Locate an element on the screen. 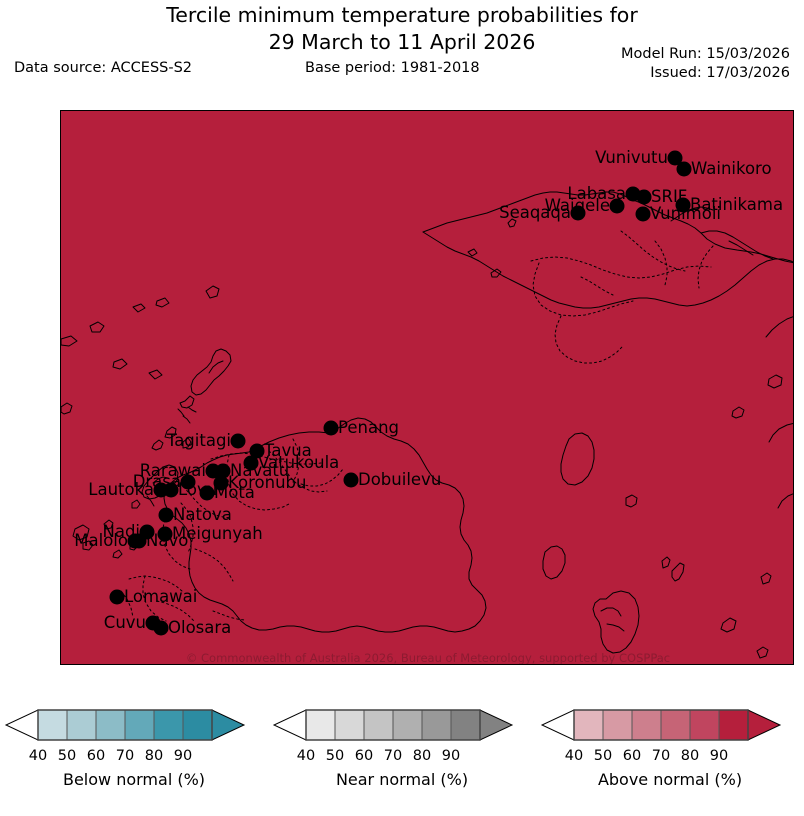  station-label: Navo is located at coordinates (167, 540).